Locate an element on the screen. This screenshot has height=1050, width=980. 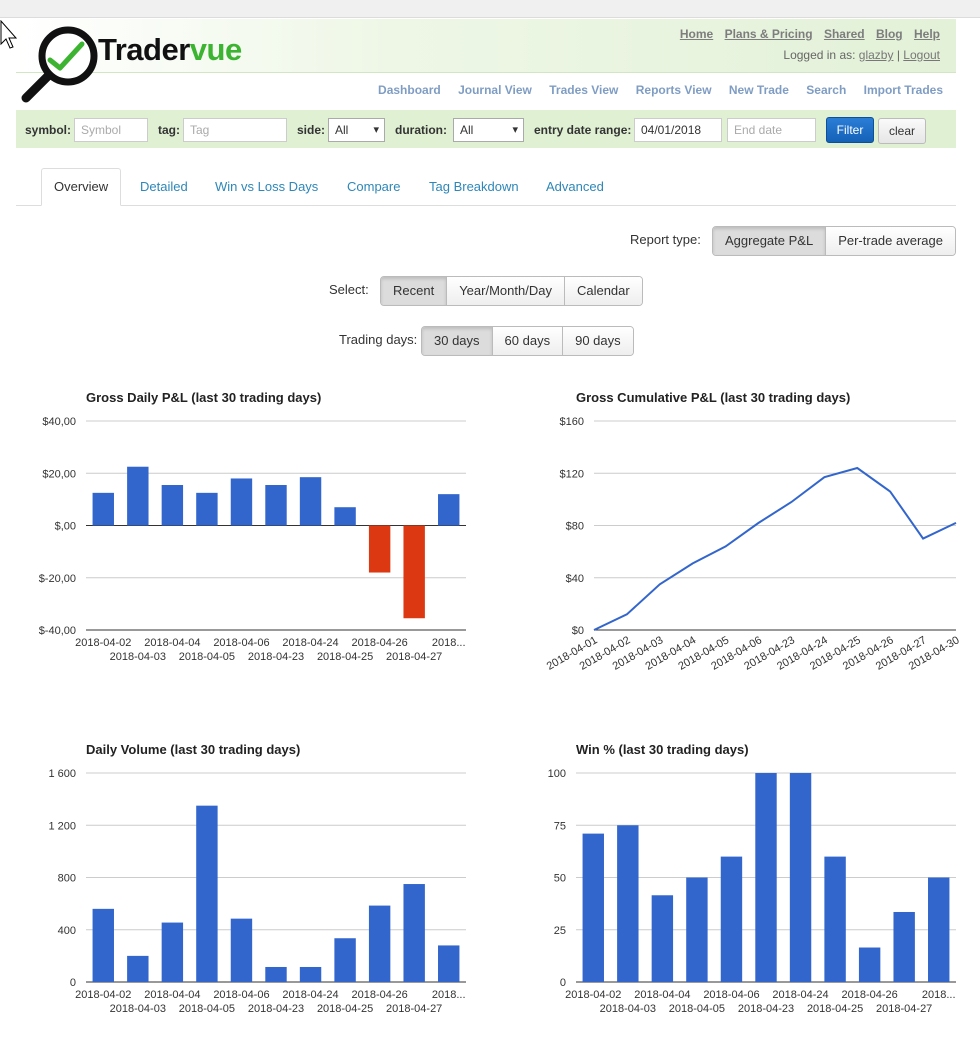
y-tick-label: $40 is located at coordinates (575, 579).